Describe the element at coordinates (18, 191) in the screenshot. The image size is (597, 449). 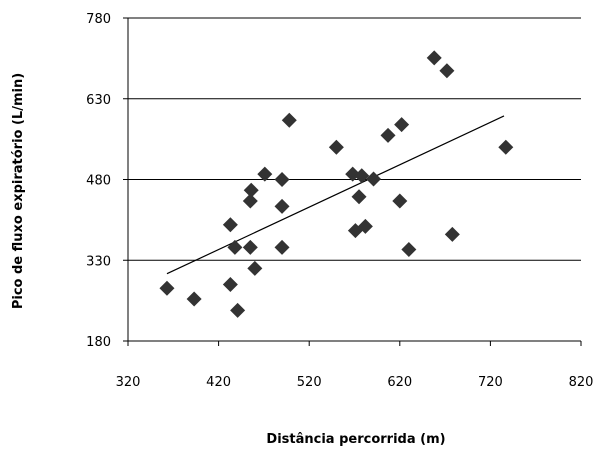
I see `y-axis-title: Pico de fluxo expiratório (L/min)` at that location.